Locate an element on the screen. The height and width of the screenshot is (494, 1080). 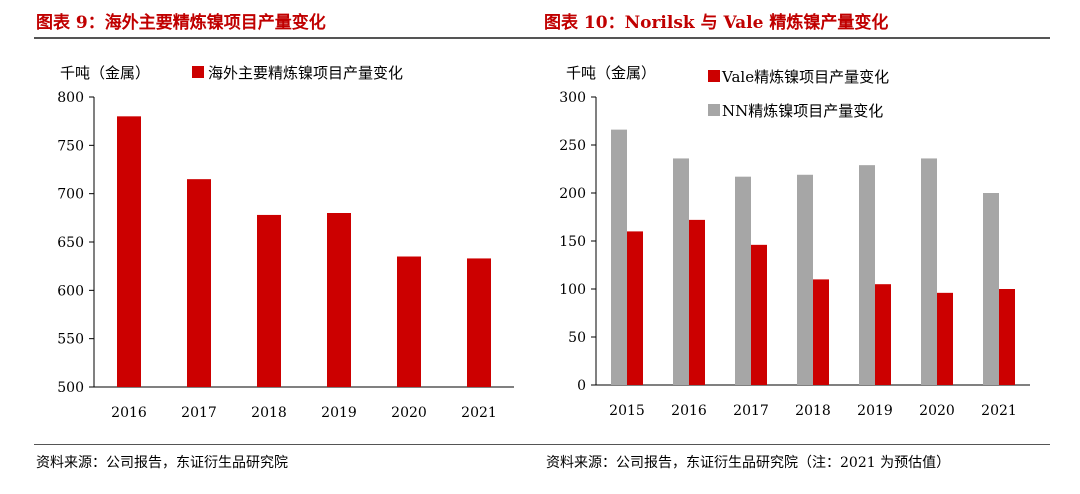
y-tick-label: 700 is located at coordinates (70, 195).